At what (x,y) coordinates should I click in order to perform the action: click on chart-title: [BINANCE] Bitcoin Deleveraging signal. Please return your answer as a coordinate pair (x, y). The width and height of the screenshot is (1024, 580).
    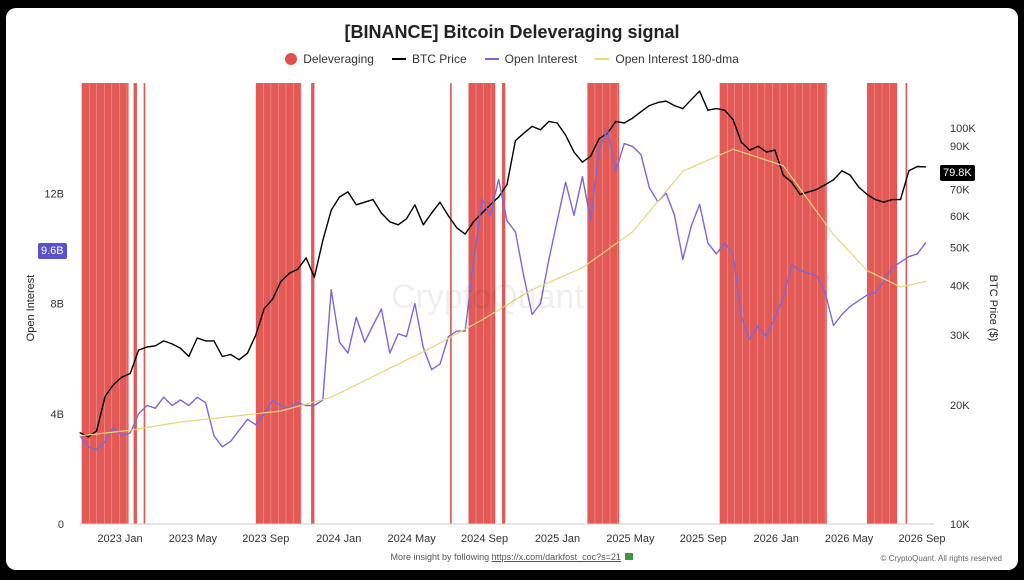
    Looking at the image, I should click on (512, 32).